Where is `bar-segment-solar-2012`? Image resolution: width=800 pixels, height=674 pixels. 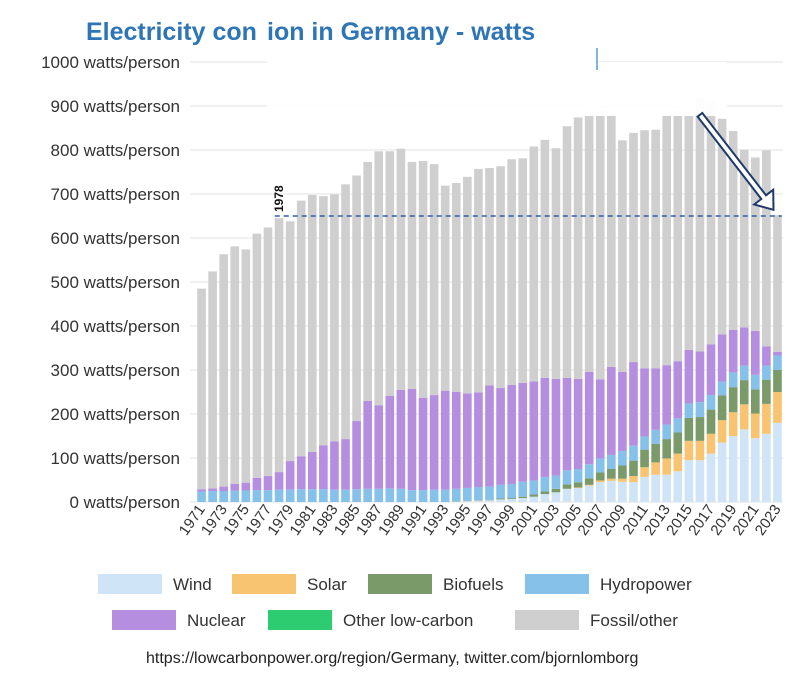
bar-segment-solar-2012 is located at coordinates (655, 468).